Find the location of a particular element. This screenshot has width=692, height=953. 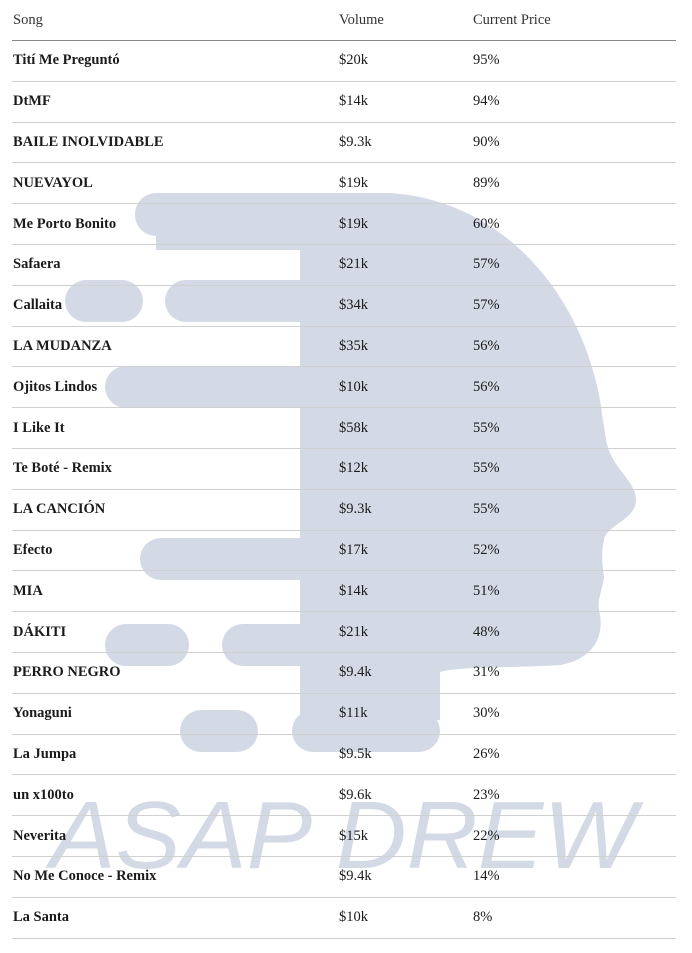

song-name: Me Porto Bonito is located at coordinates (175, 224).